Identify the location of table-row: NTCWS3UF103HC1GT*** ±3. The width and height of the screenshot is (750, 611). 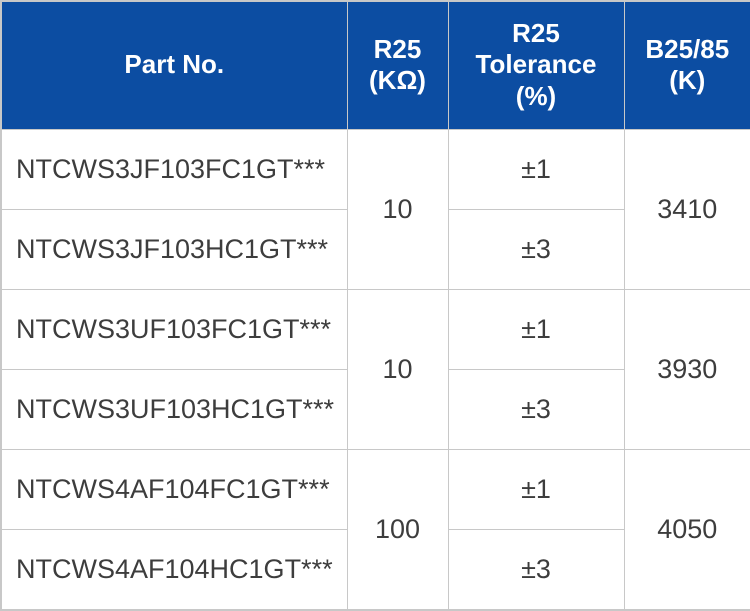
(375, 409).